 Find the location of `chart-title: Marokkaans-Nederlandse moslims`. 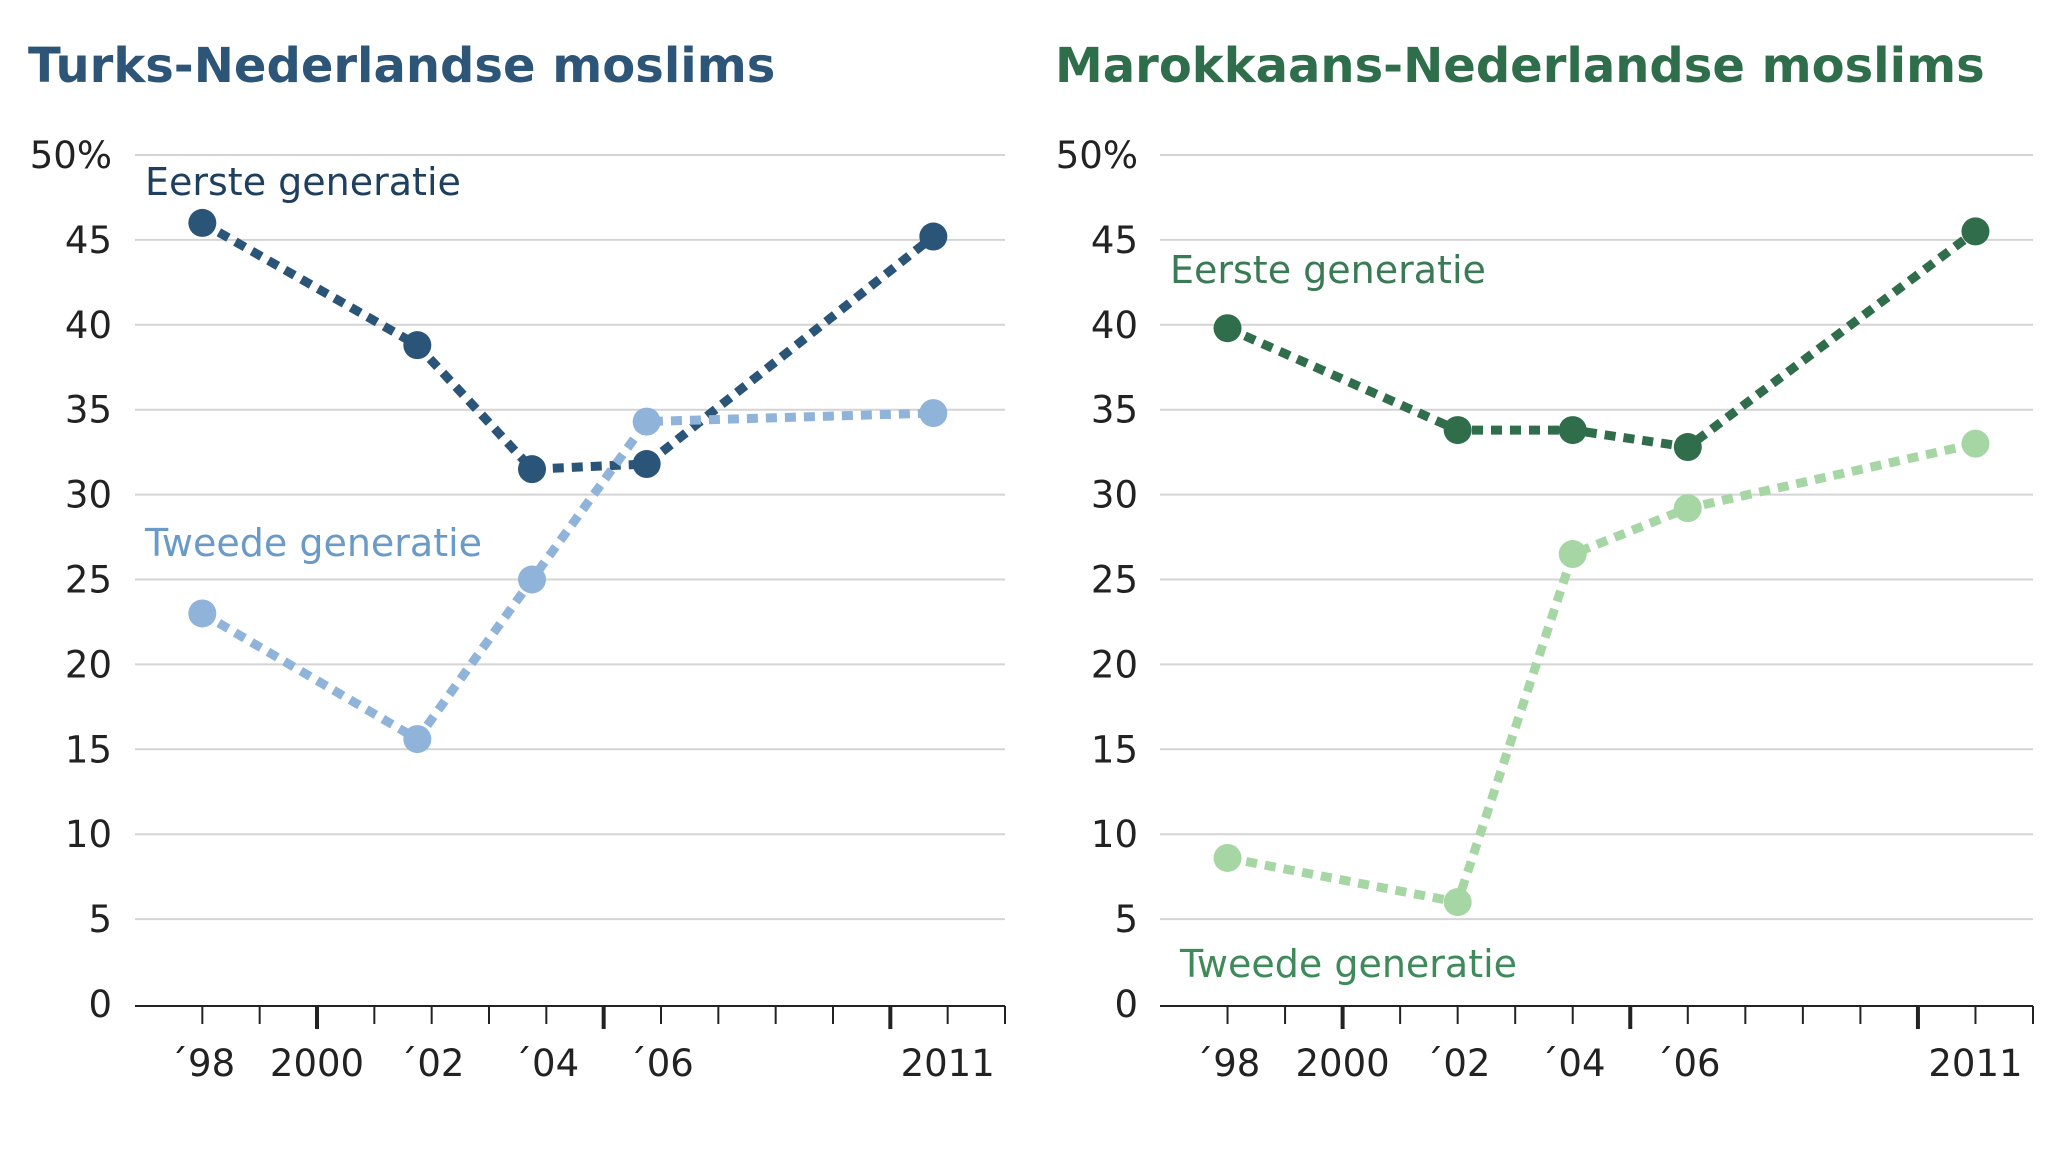

chart-title: Marokkaans-Nederlandse moslims is located at coordinates (1520, 66).